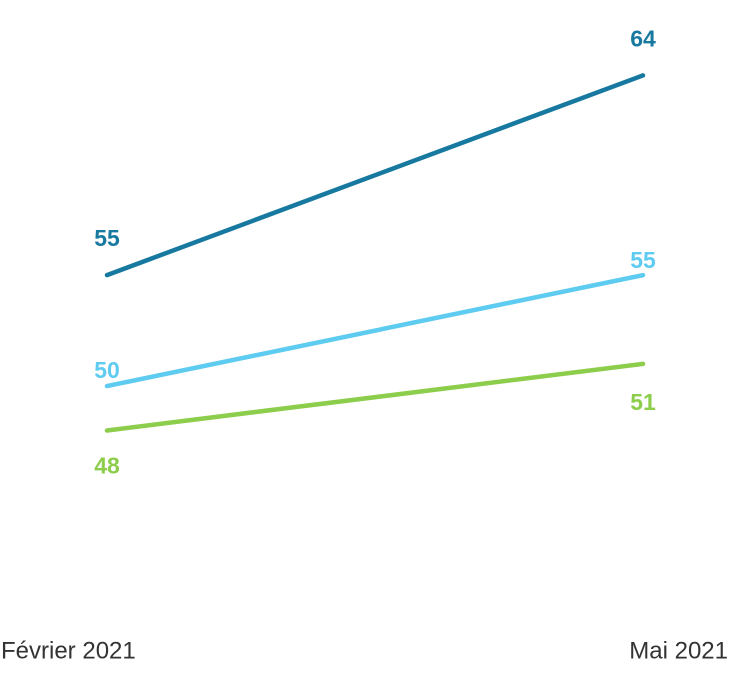 The image size is (730, 675). What do you see at coordinates (643, 38) in the screenshot?
I see `data-label: 64` at bounding box center [643, 38].